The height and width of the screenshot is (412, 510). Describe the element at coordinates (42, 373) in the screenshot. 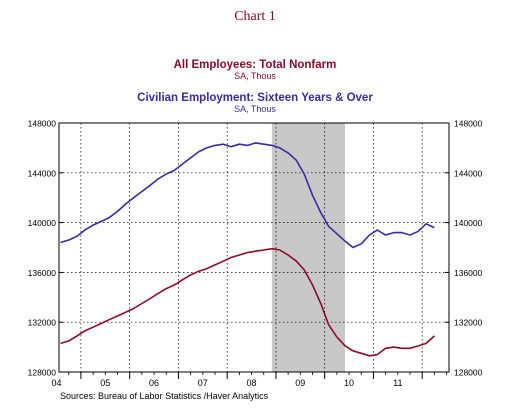

I see `y-tick-label-left: 128000` at that location.